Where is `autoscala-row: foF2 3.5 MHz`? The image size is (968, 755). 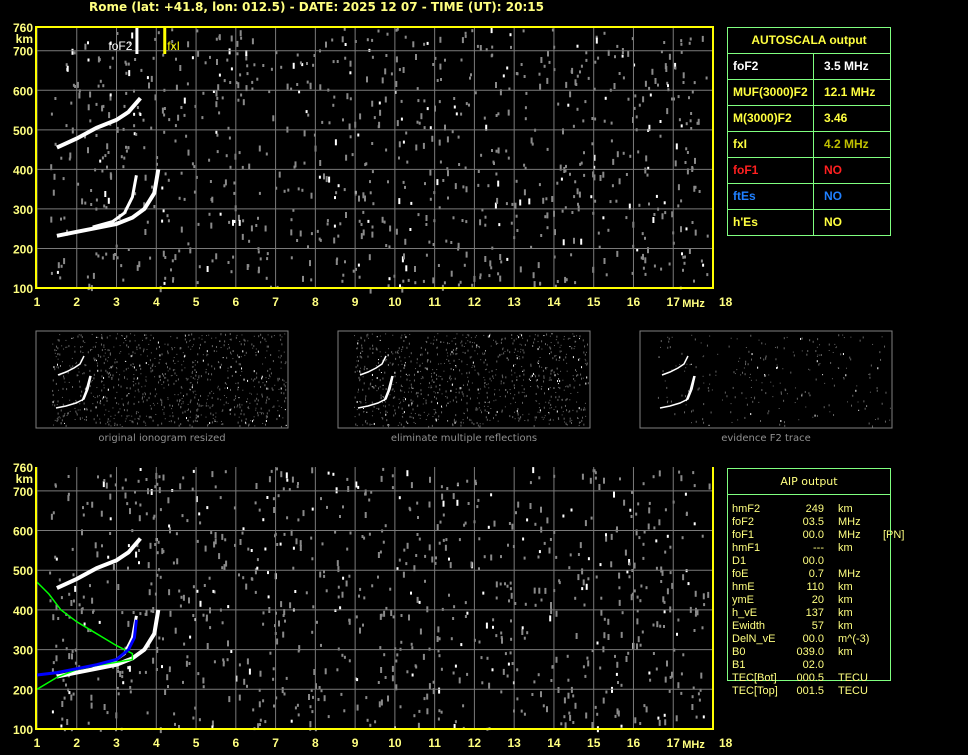 autoscala-row: foF2 3.5 MHz is located at coordinates (809, 67).